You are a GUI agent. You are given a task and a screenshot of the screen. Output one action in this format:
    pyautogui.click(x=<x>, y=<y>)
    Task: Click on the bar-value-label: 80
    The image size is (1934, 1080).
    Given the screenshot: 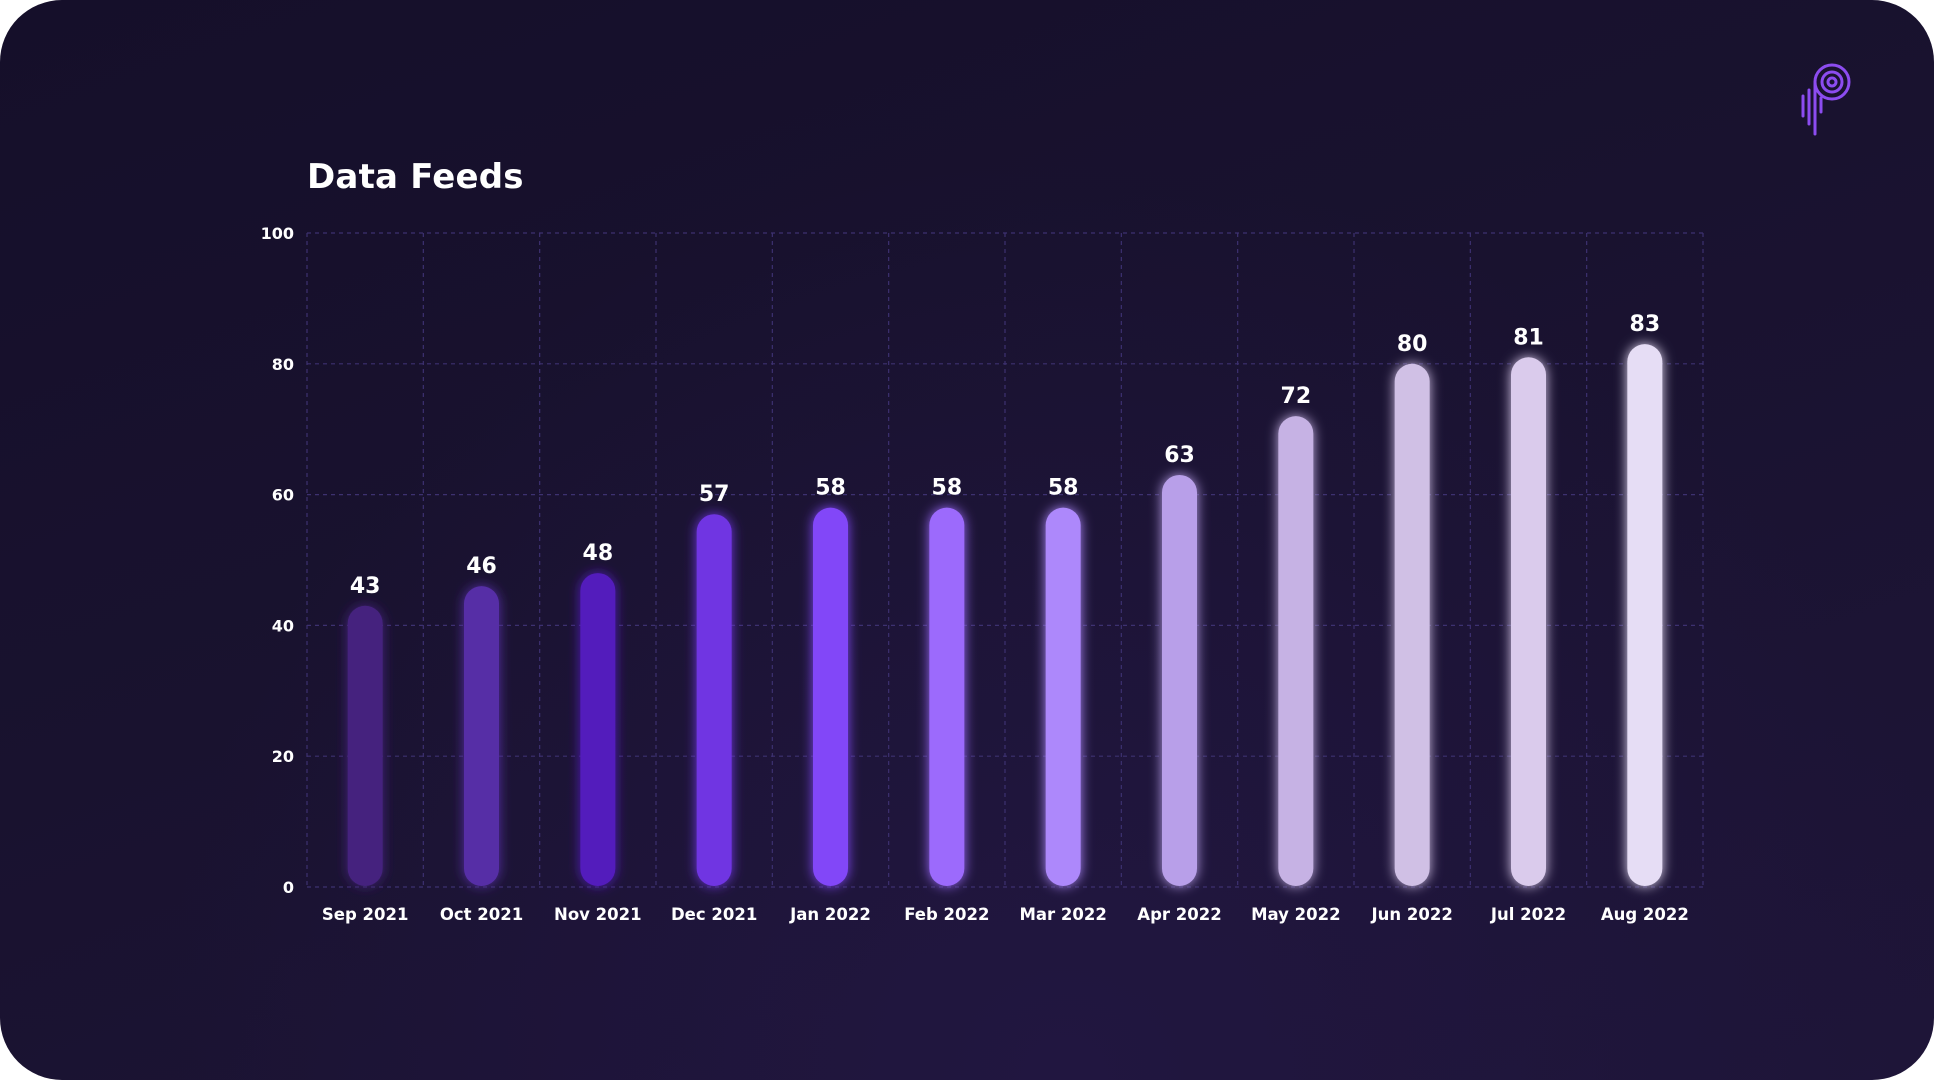 What is the action you would take?
    pyautogui.click(x=1412, y=344)
    